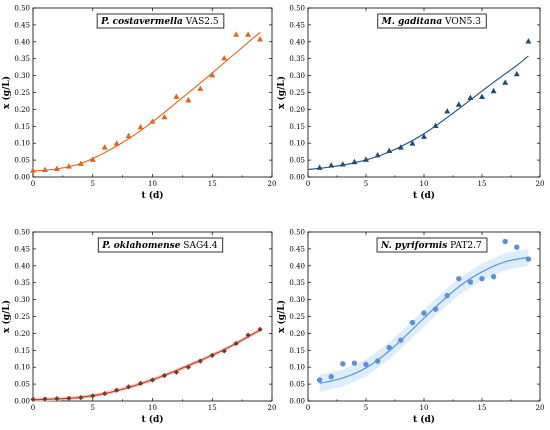  What do you see at coordinates (464, 246) in the screenshot?
I see `legend-strain: PAT2.7` at bounding box center [464, 246].